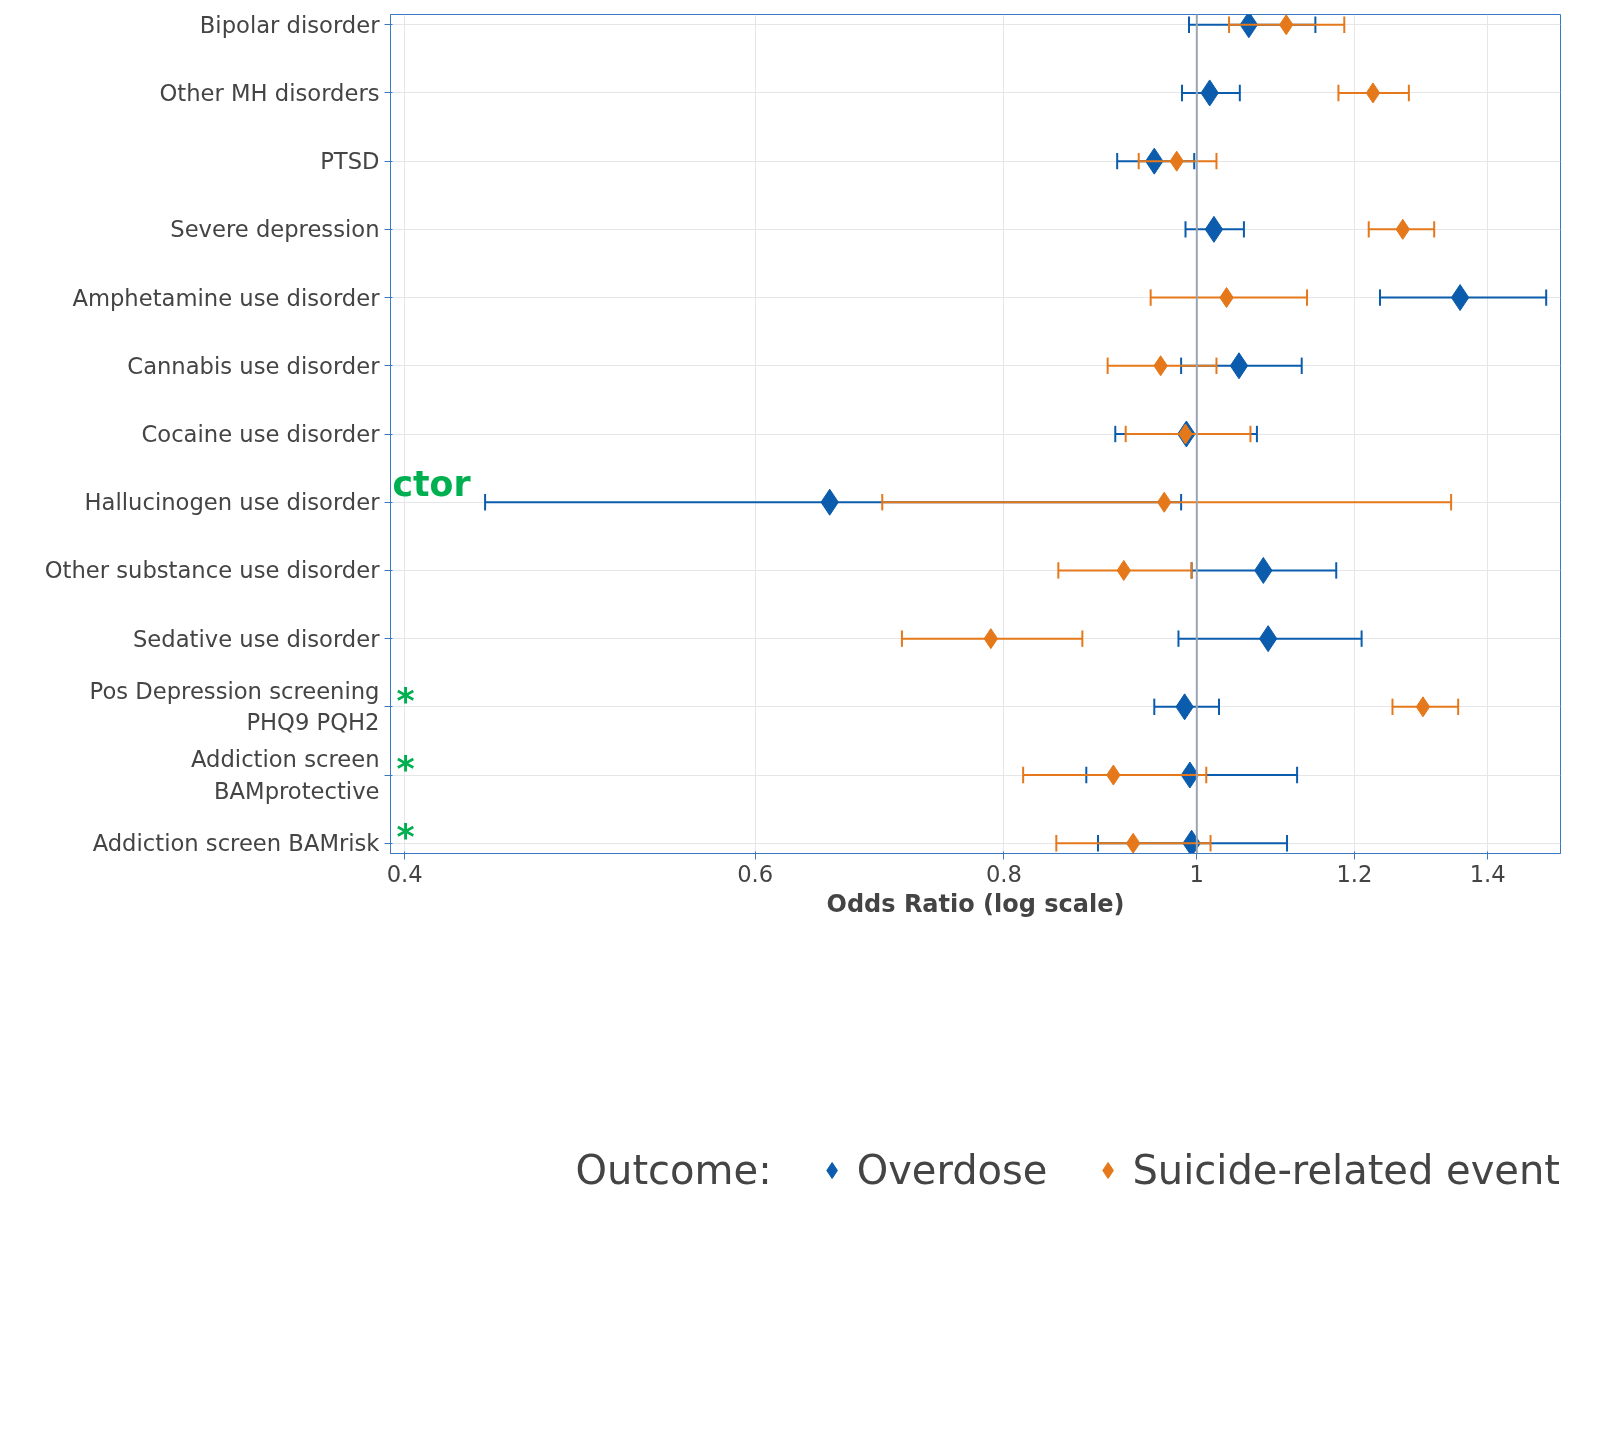 The image size is (1611, 1454). I want to click on y-tick-label: Amphetamine use disorder, so click(226, 297).